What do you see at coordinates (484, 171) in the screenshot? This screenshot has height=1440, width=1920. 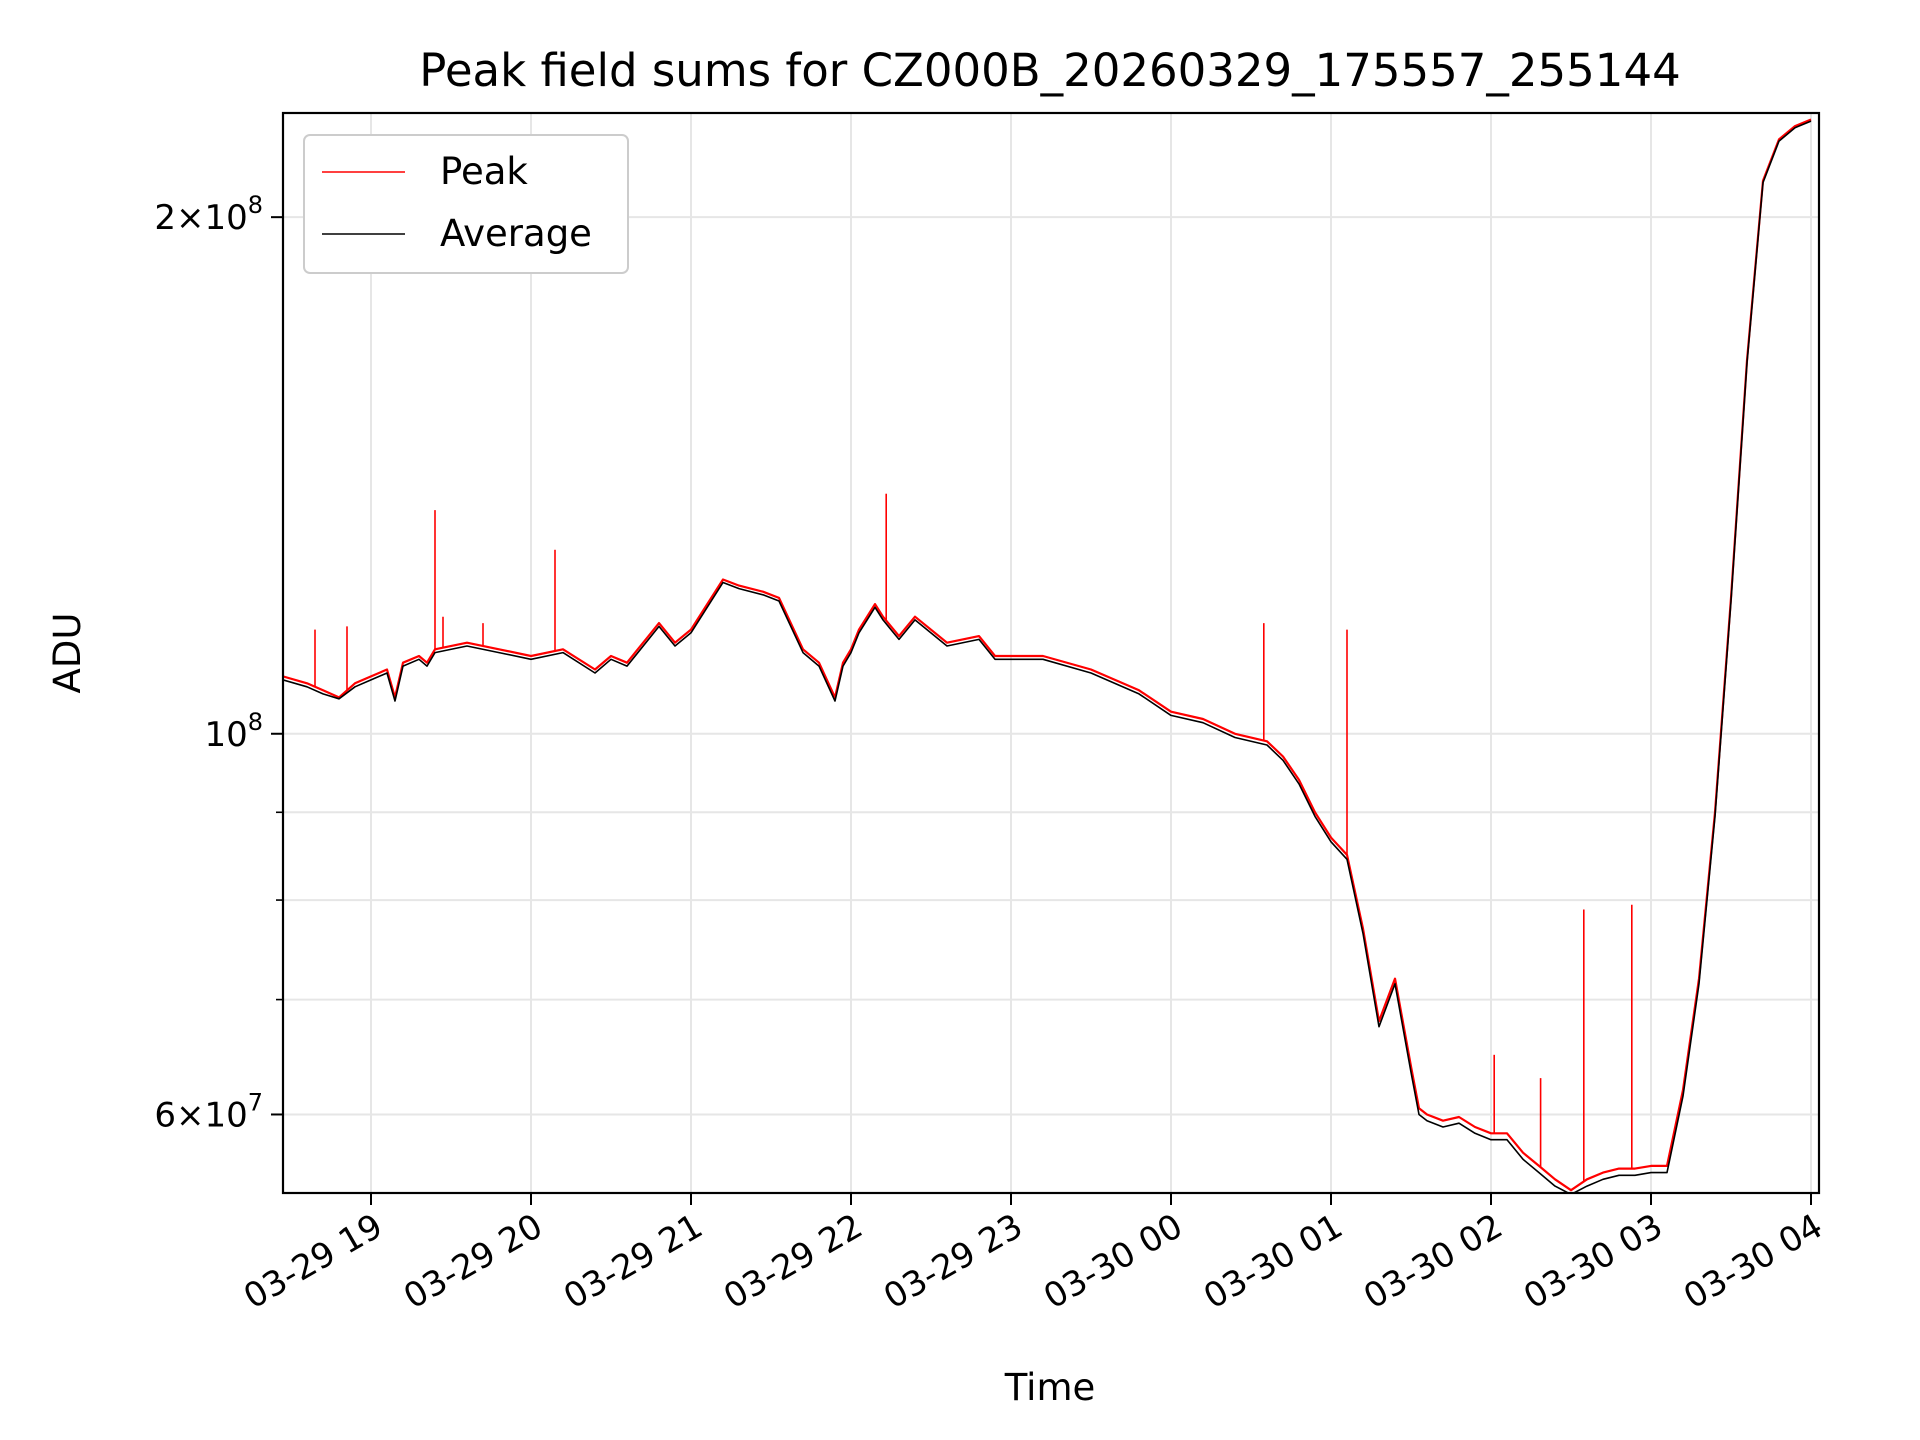 I see `legend-label-peak: Peak` at bounding box center [484, 171].